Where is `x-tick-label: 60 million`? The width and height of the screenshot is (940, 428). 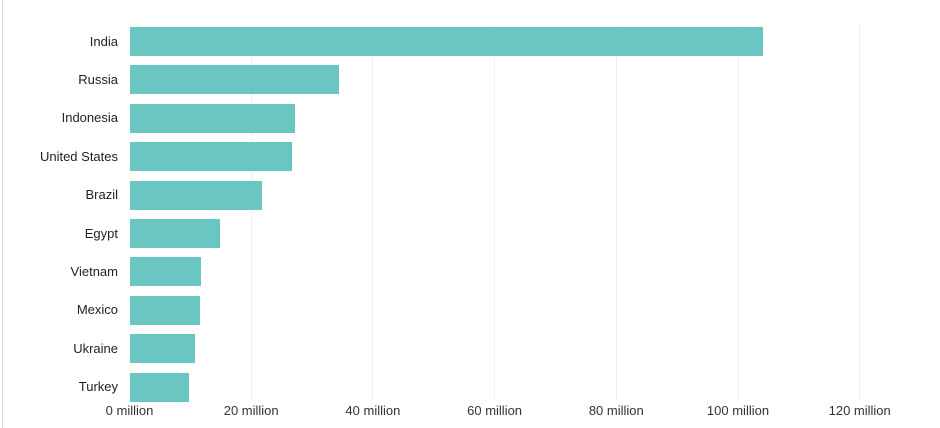
x-tick-label: 60 million is located at coordinates (495, 410).